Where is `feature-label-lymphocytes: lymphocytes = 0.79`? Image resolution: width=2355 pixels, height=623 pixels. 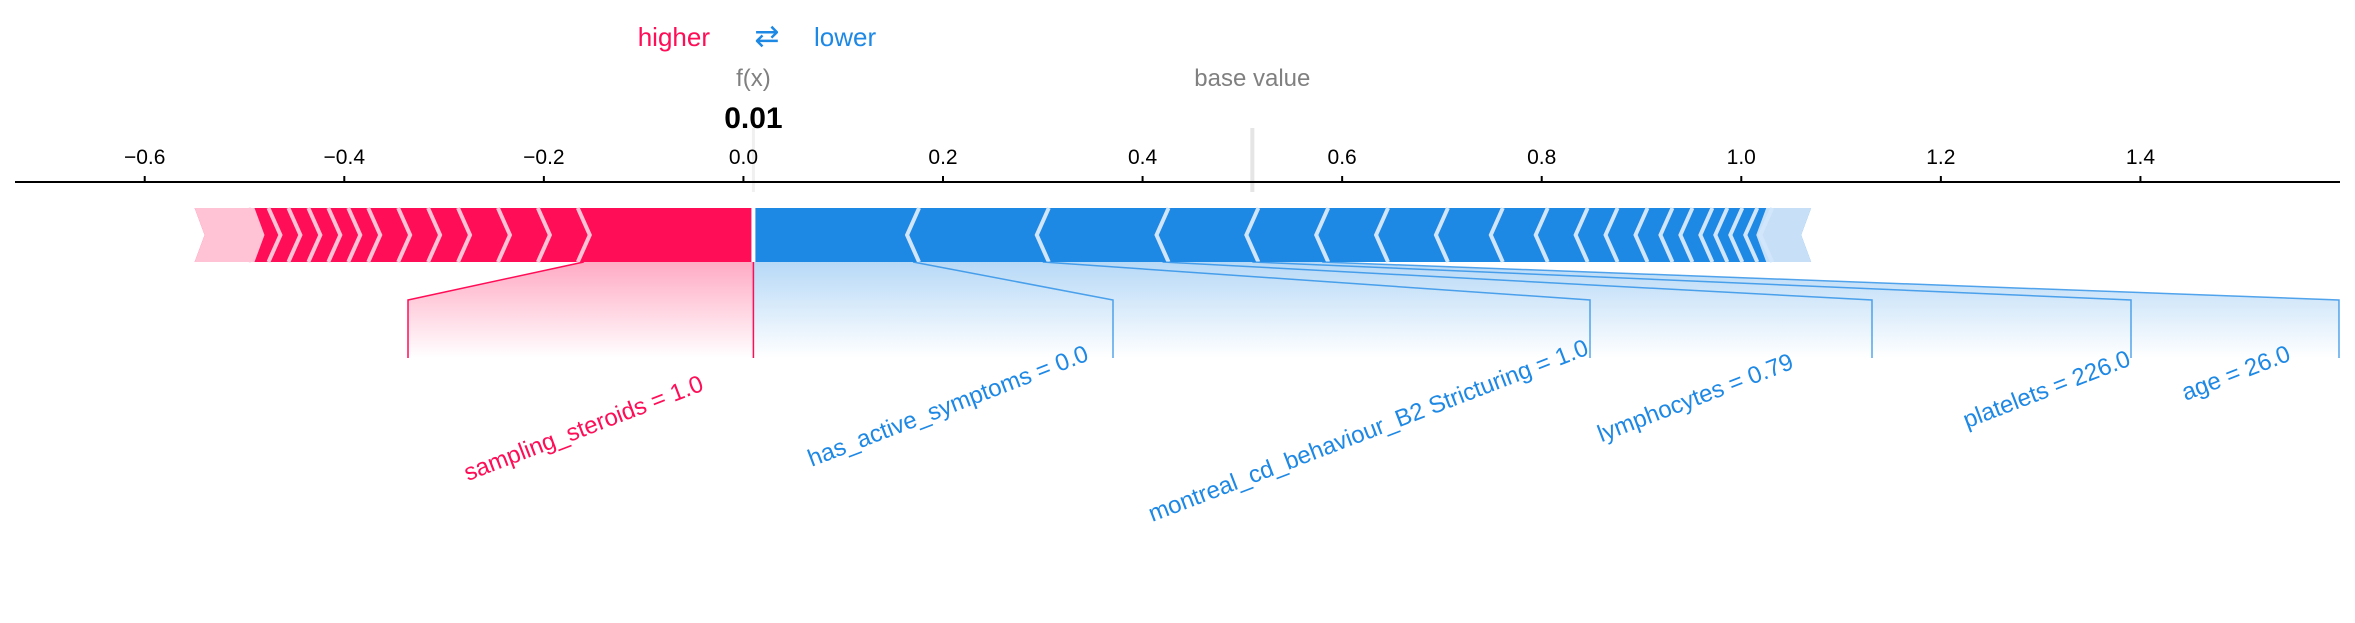 feature-label-lymphocytes: lymphocytes = 0.79 is located at coordinates (1695, 398).